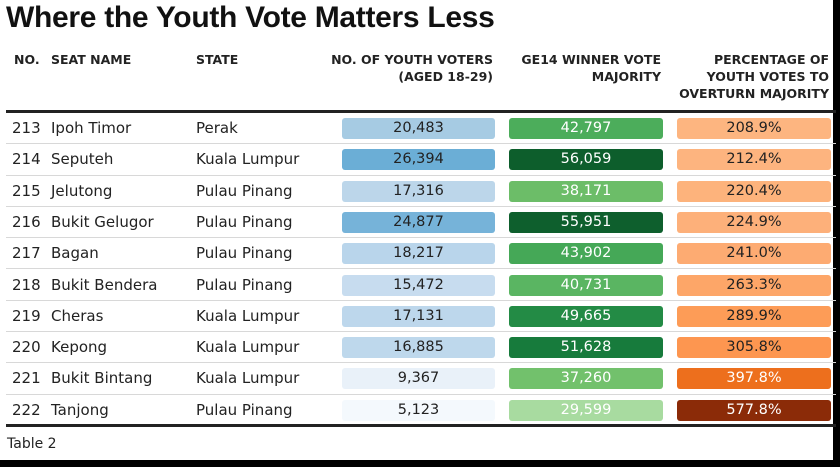 This screenshot has height=467, width=840. Describe the element at coordinates (591, 59) in the screenshot. I see `header-ge14-line1: GE14 WINNER VOTE` at that location.